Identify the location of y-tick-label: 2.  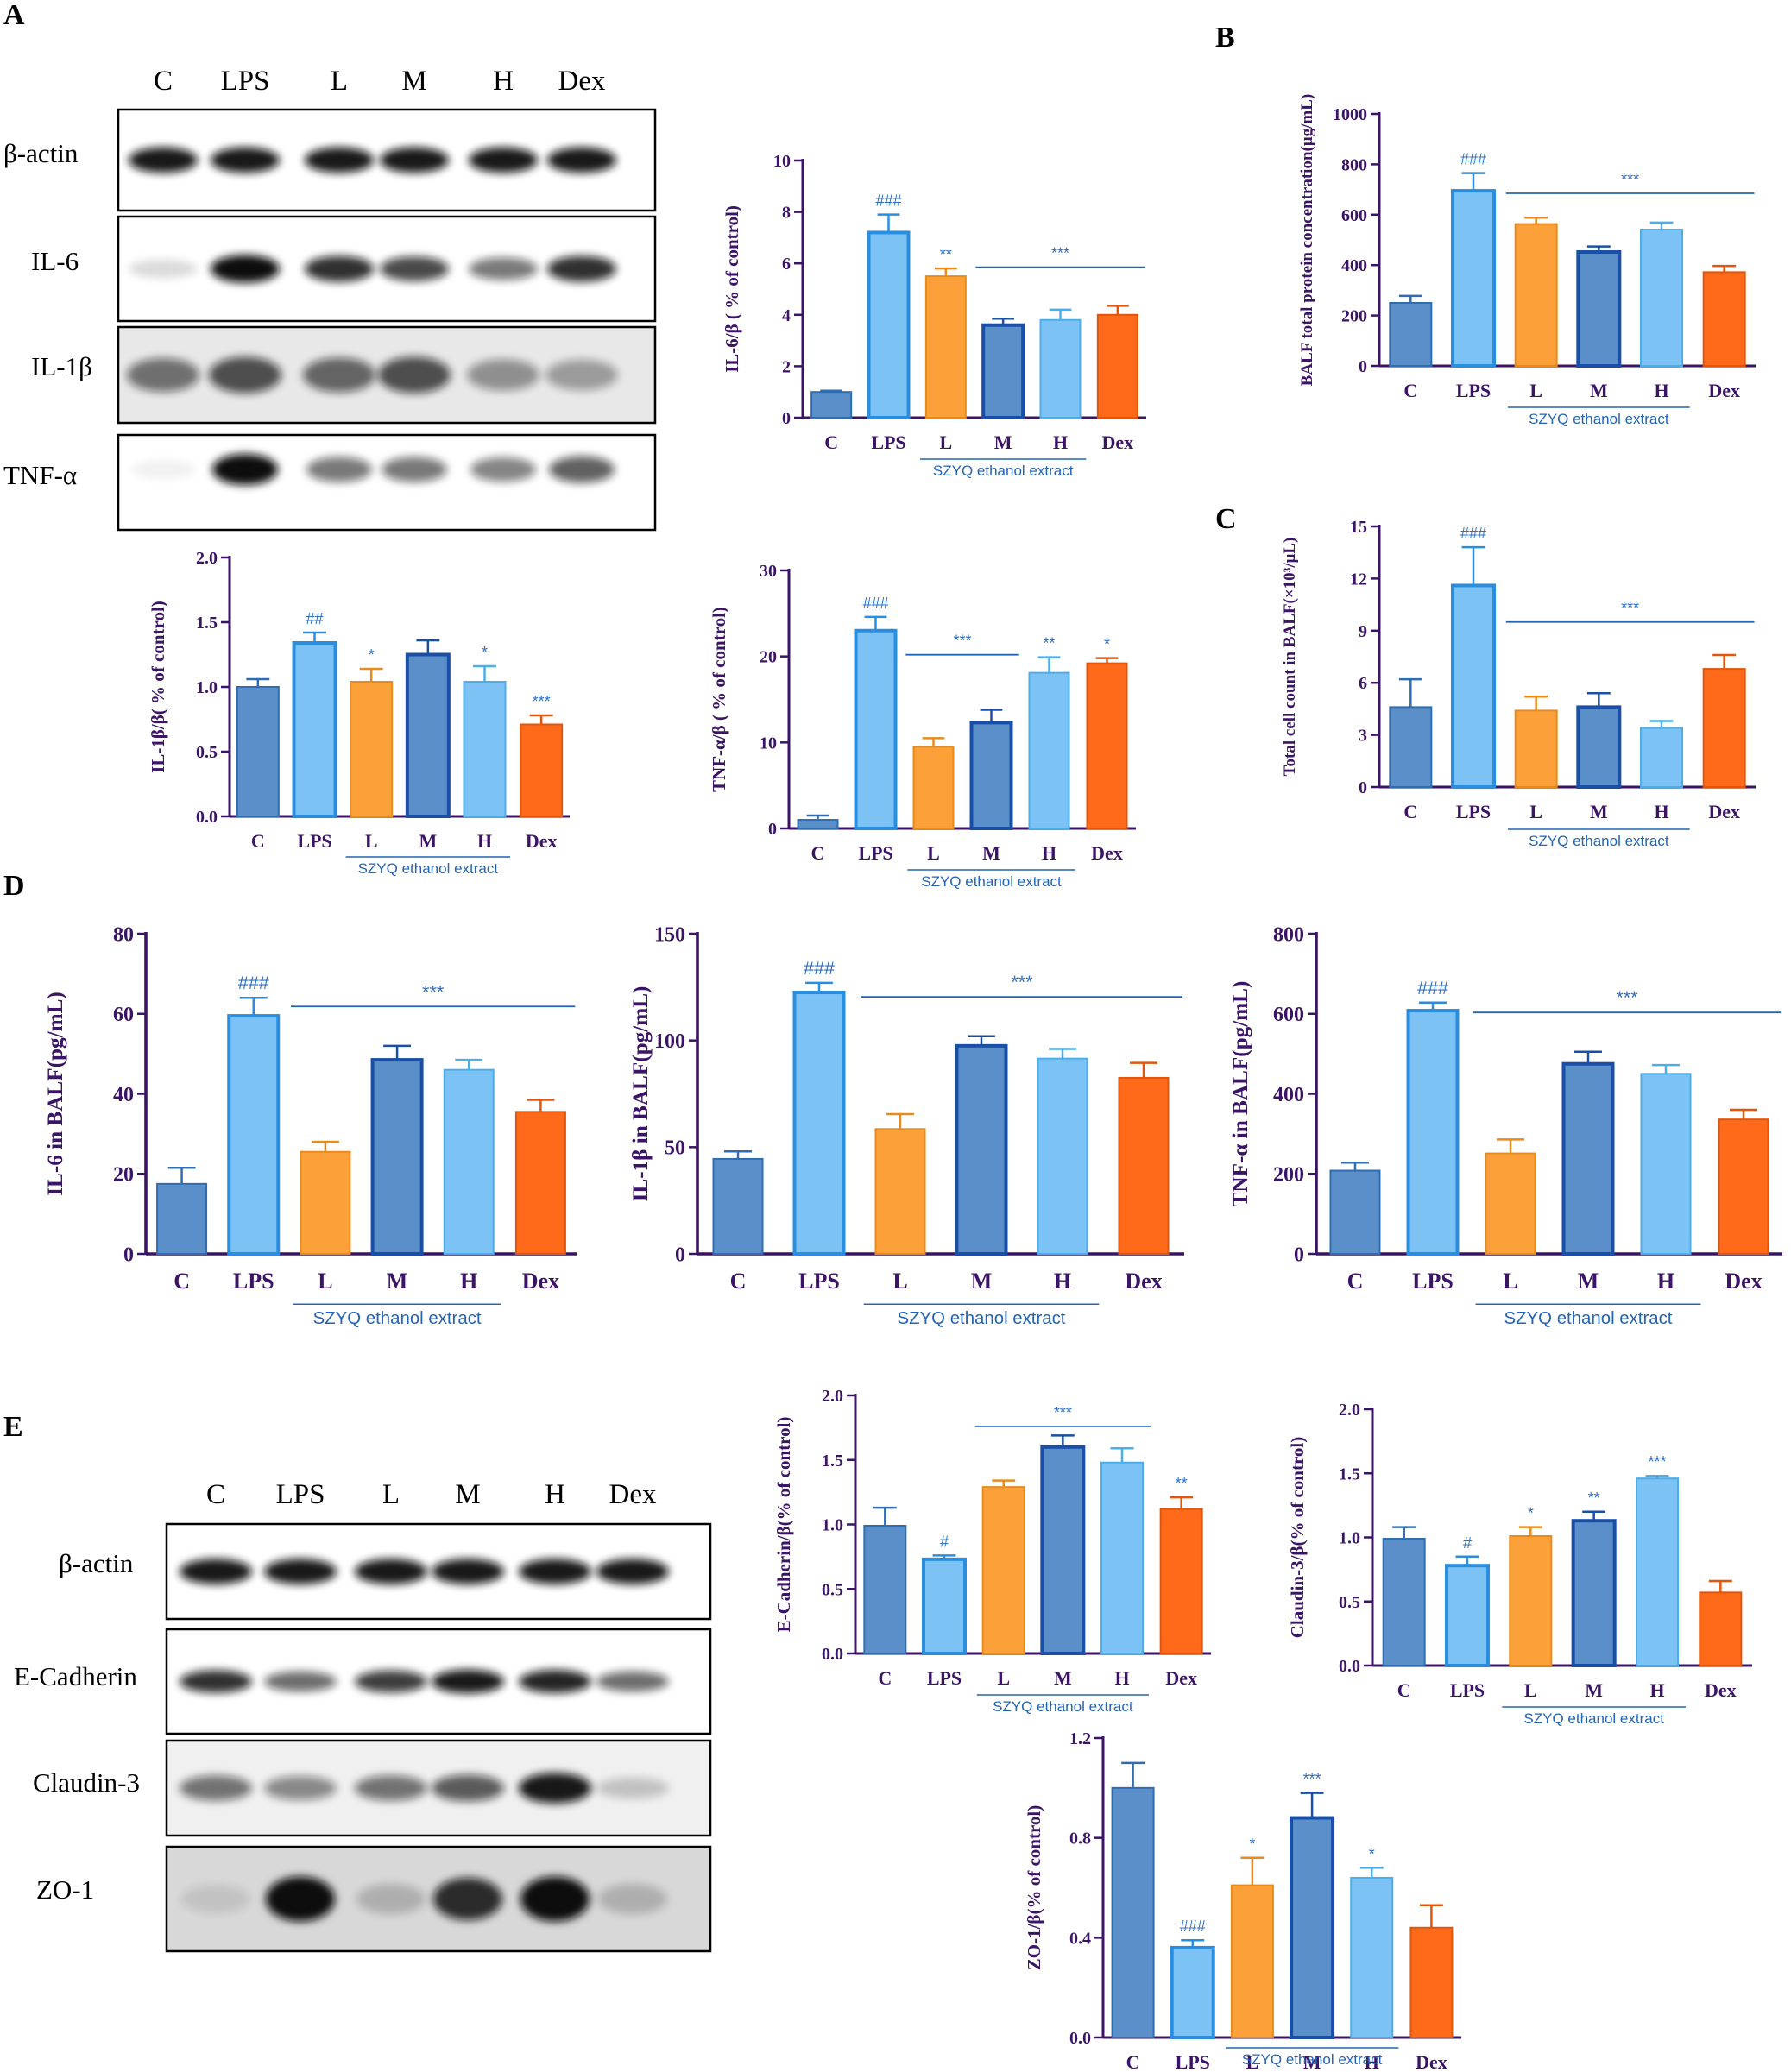
(786, 367).